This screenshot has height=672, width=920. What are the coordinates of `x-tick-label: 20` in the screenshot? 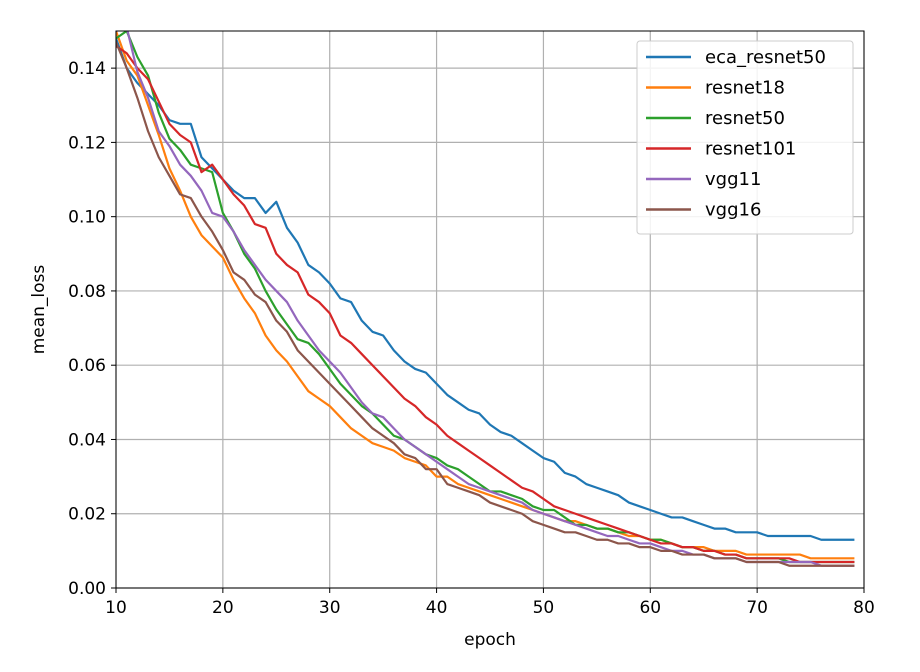 It's located at (223, 608).